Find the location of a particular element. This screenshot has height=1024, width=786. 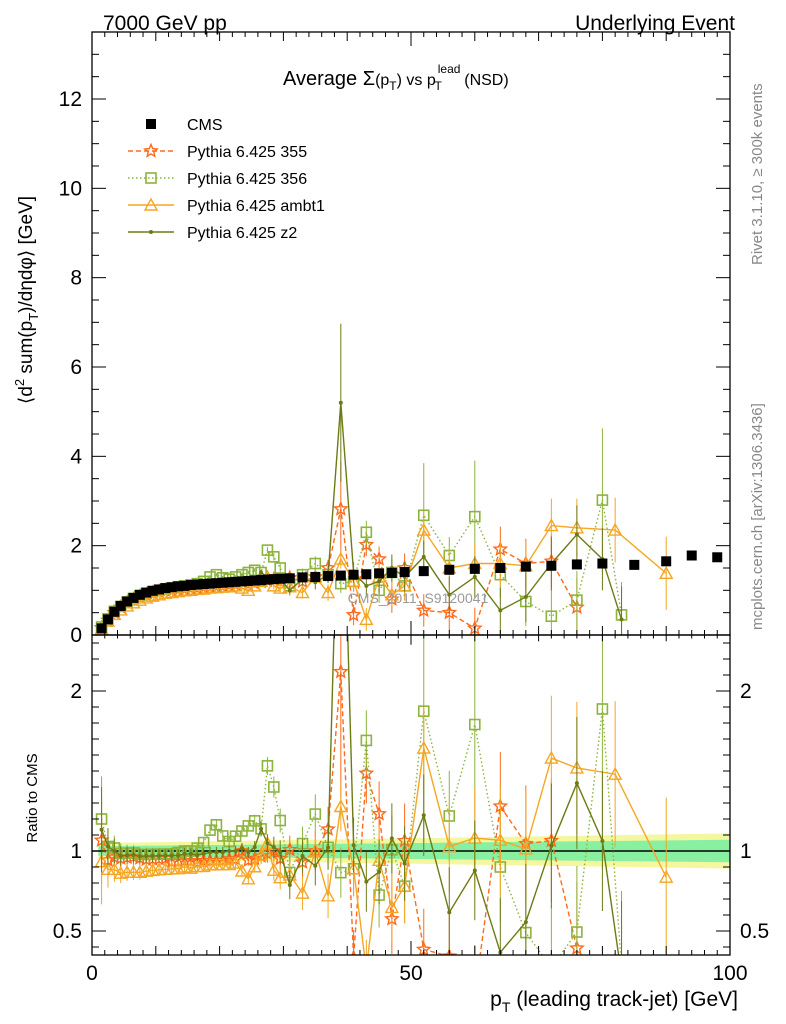

y-tick-label-ratio: 0.5 is located at coordinates (67, 931).